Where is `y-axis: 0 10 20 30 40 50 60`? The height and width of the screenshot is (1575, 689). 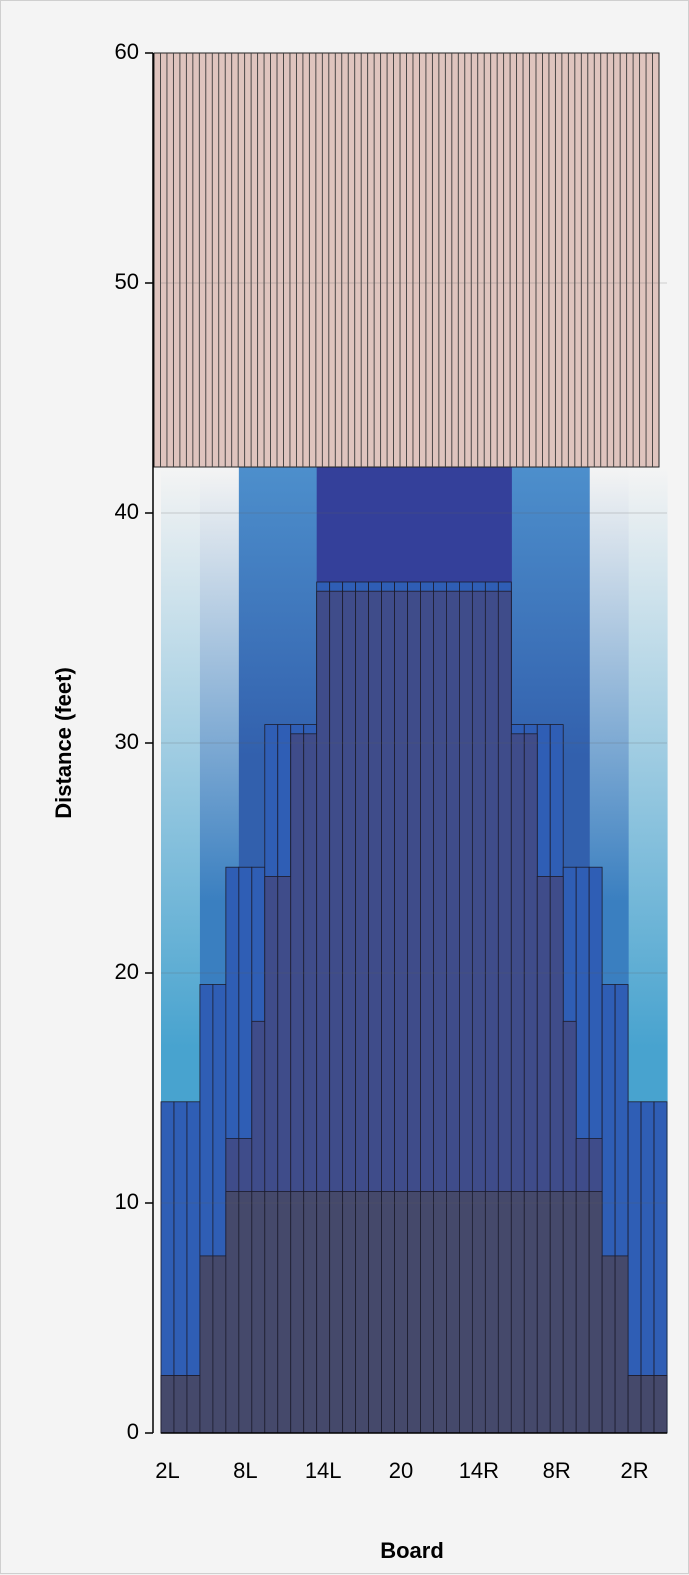 y-axis: 0 10 20 30 40 50 60 is located at coordinates (134, 741).